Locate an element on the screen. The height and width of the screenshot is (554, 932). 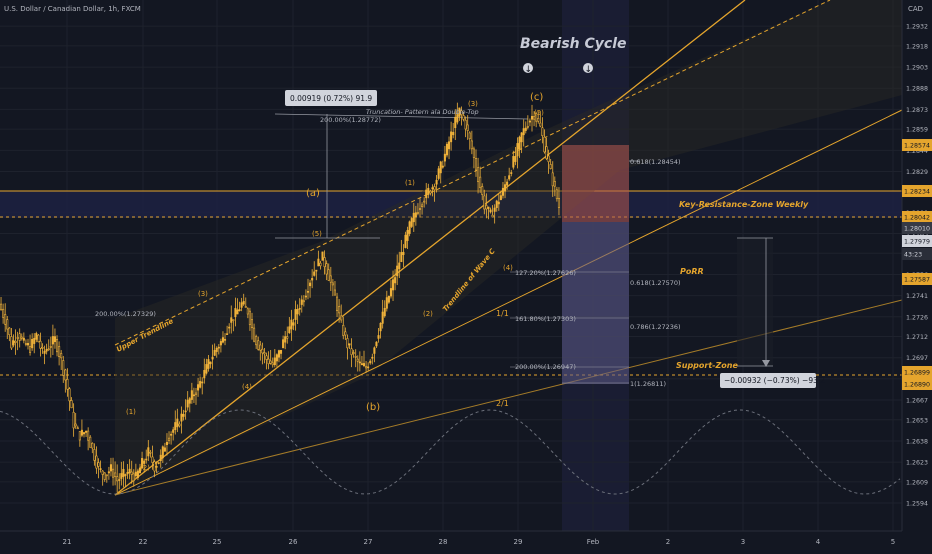
svg-text: 0.00919 (0.72%) 91.9 is located at coordinates (331, 98).